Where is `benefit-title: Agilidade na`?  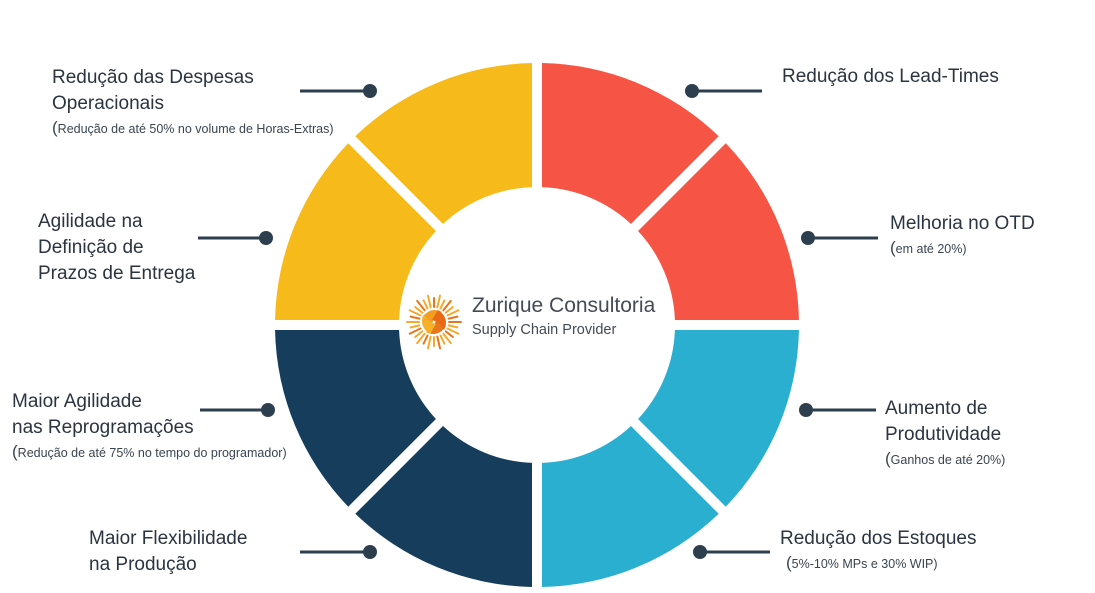
benefit-title: Agilidade na is located at coordinates (90, 221).